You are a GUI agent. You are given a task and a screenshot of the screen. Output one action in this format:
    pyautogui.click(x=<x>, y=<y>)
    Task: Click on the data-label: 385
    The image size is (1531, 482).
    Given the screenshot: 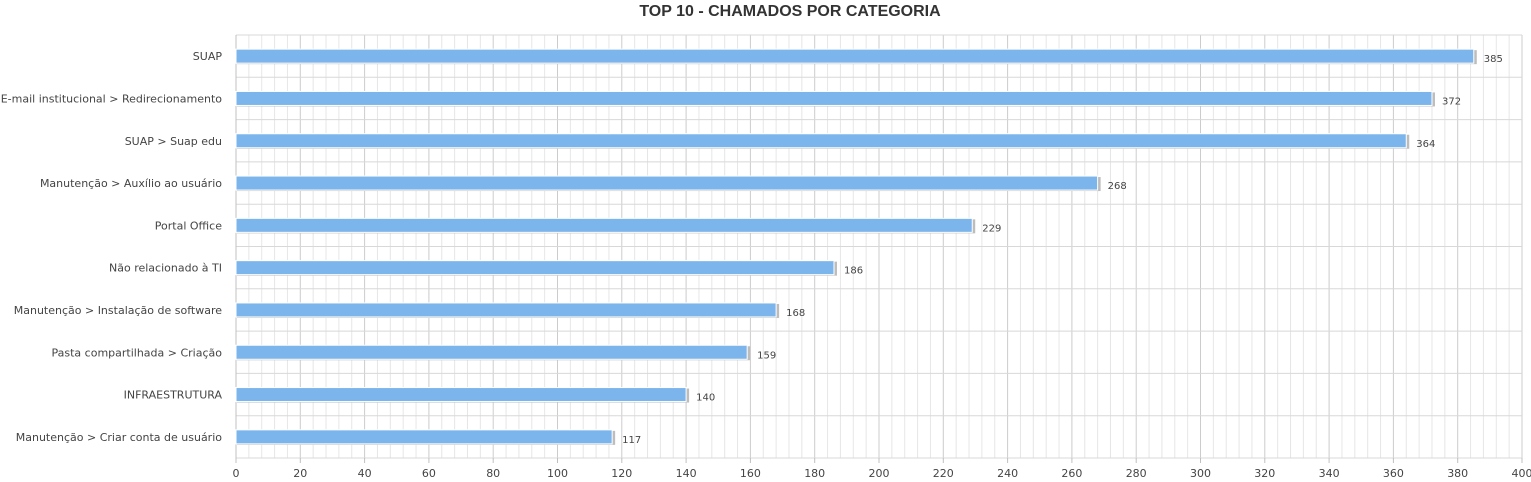 What is the action you would take?
    pyautogui.click(x=1493, y=59)
    